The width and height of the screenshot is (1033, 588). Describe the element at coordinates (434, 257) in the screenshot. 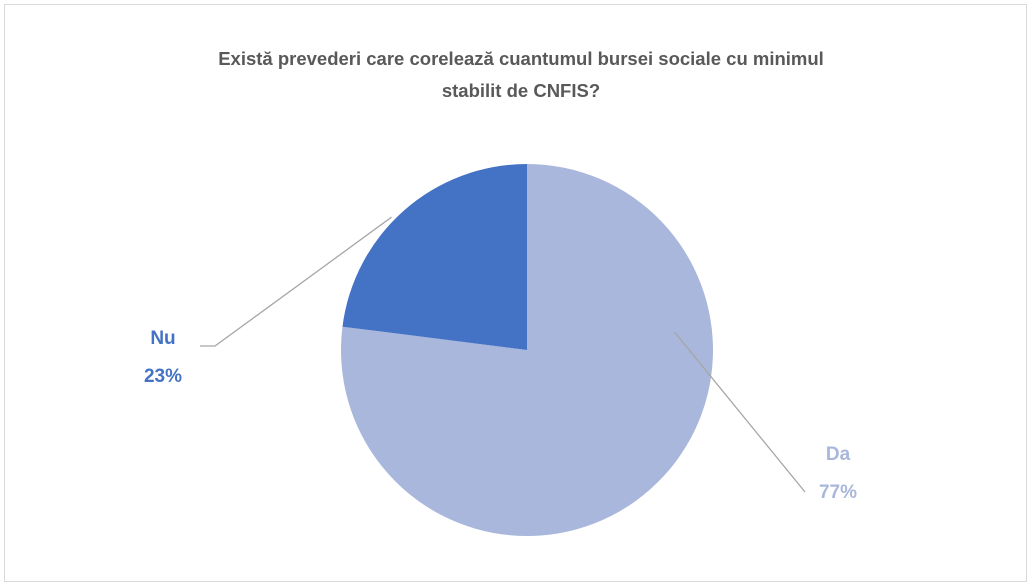

I see `pie-slice` at that location.